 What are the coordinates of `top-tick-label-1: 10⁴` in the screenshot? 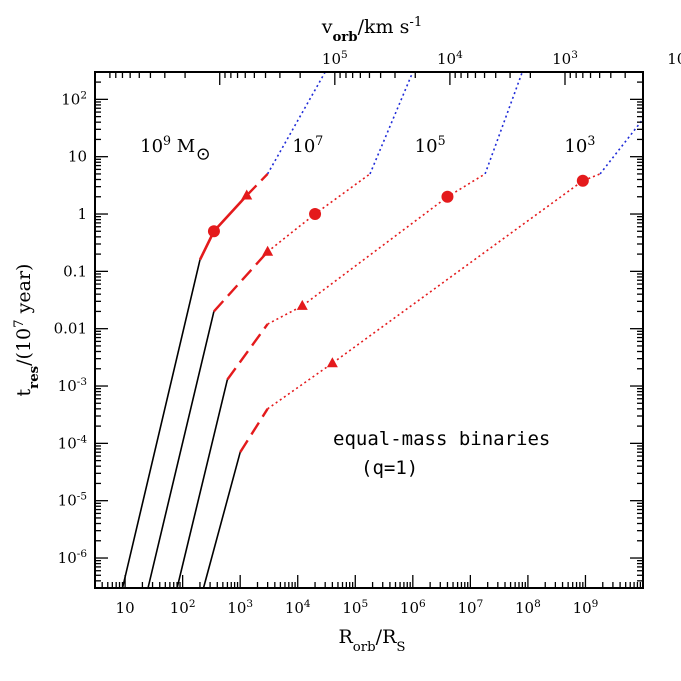 It's located at (450, 58).